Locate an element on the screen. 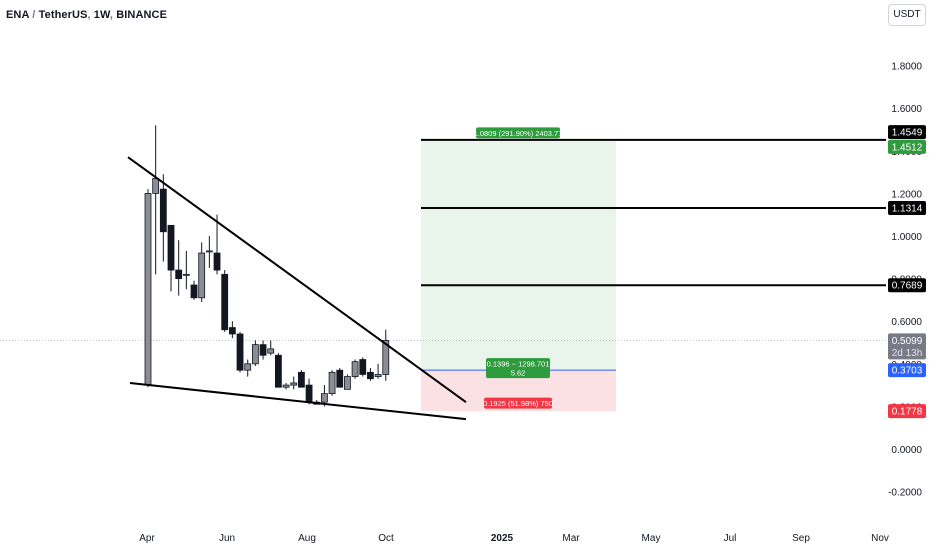  price-tag-value: 0.1778 is located at coordinates (907, 412).